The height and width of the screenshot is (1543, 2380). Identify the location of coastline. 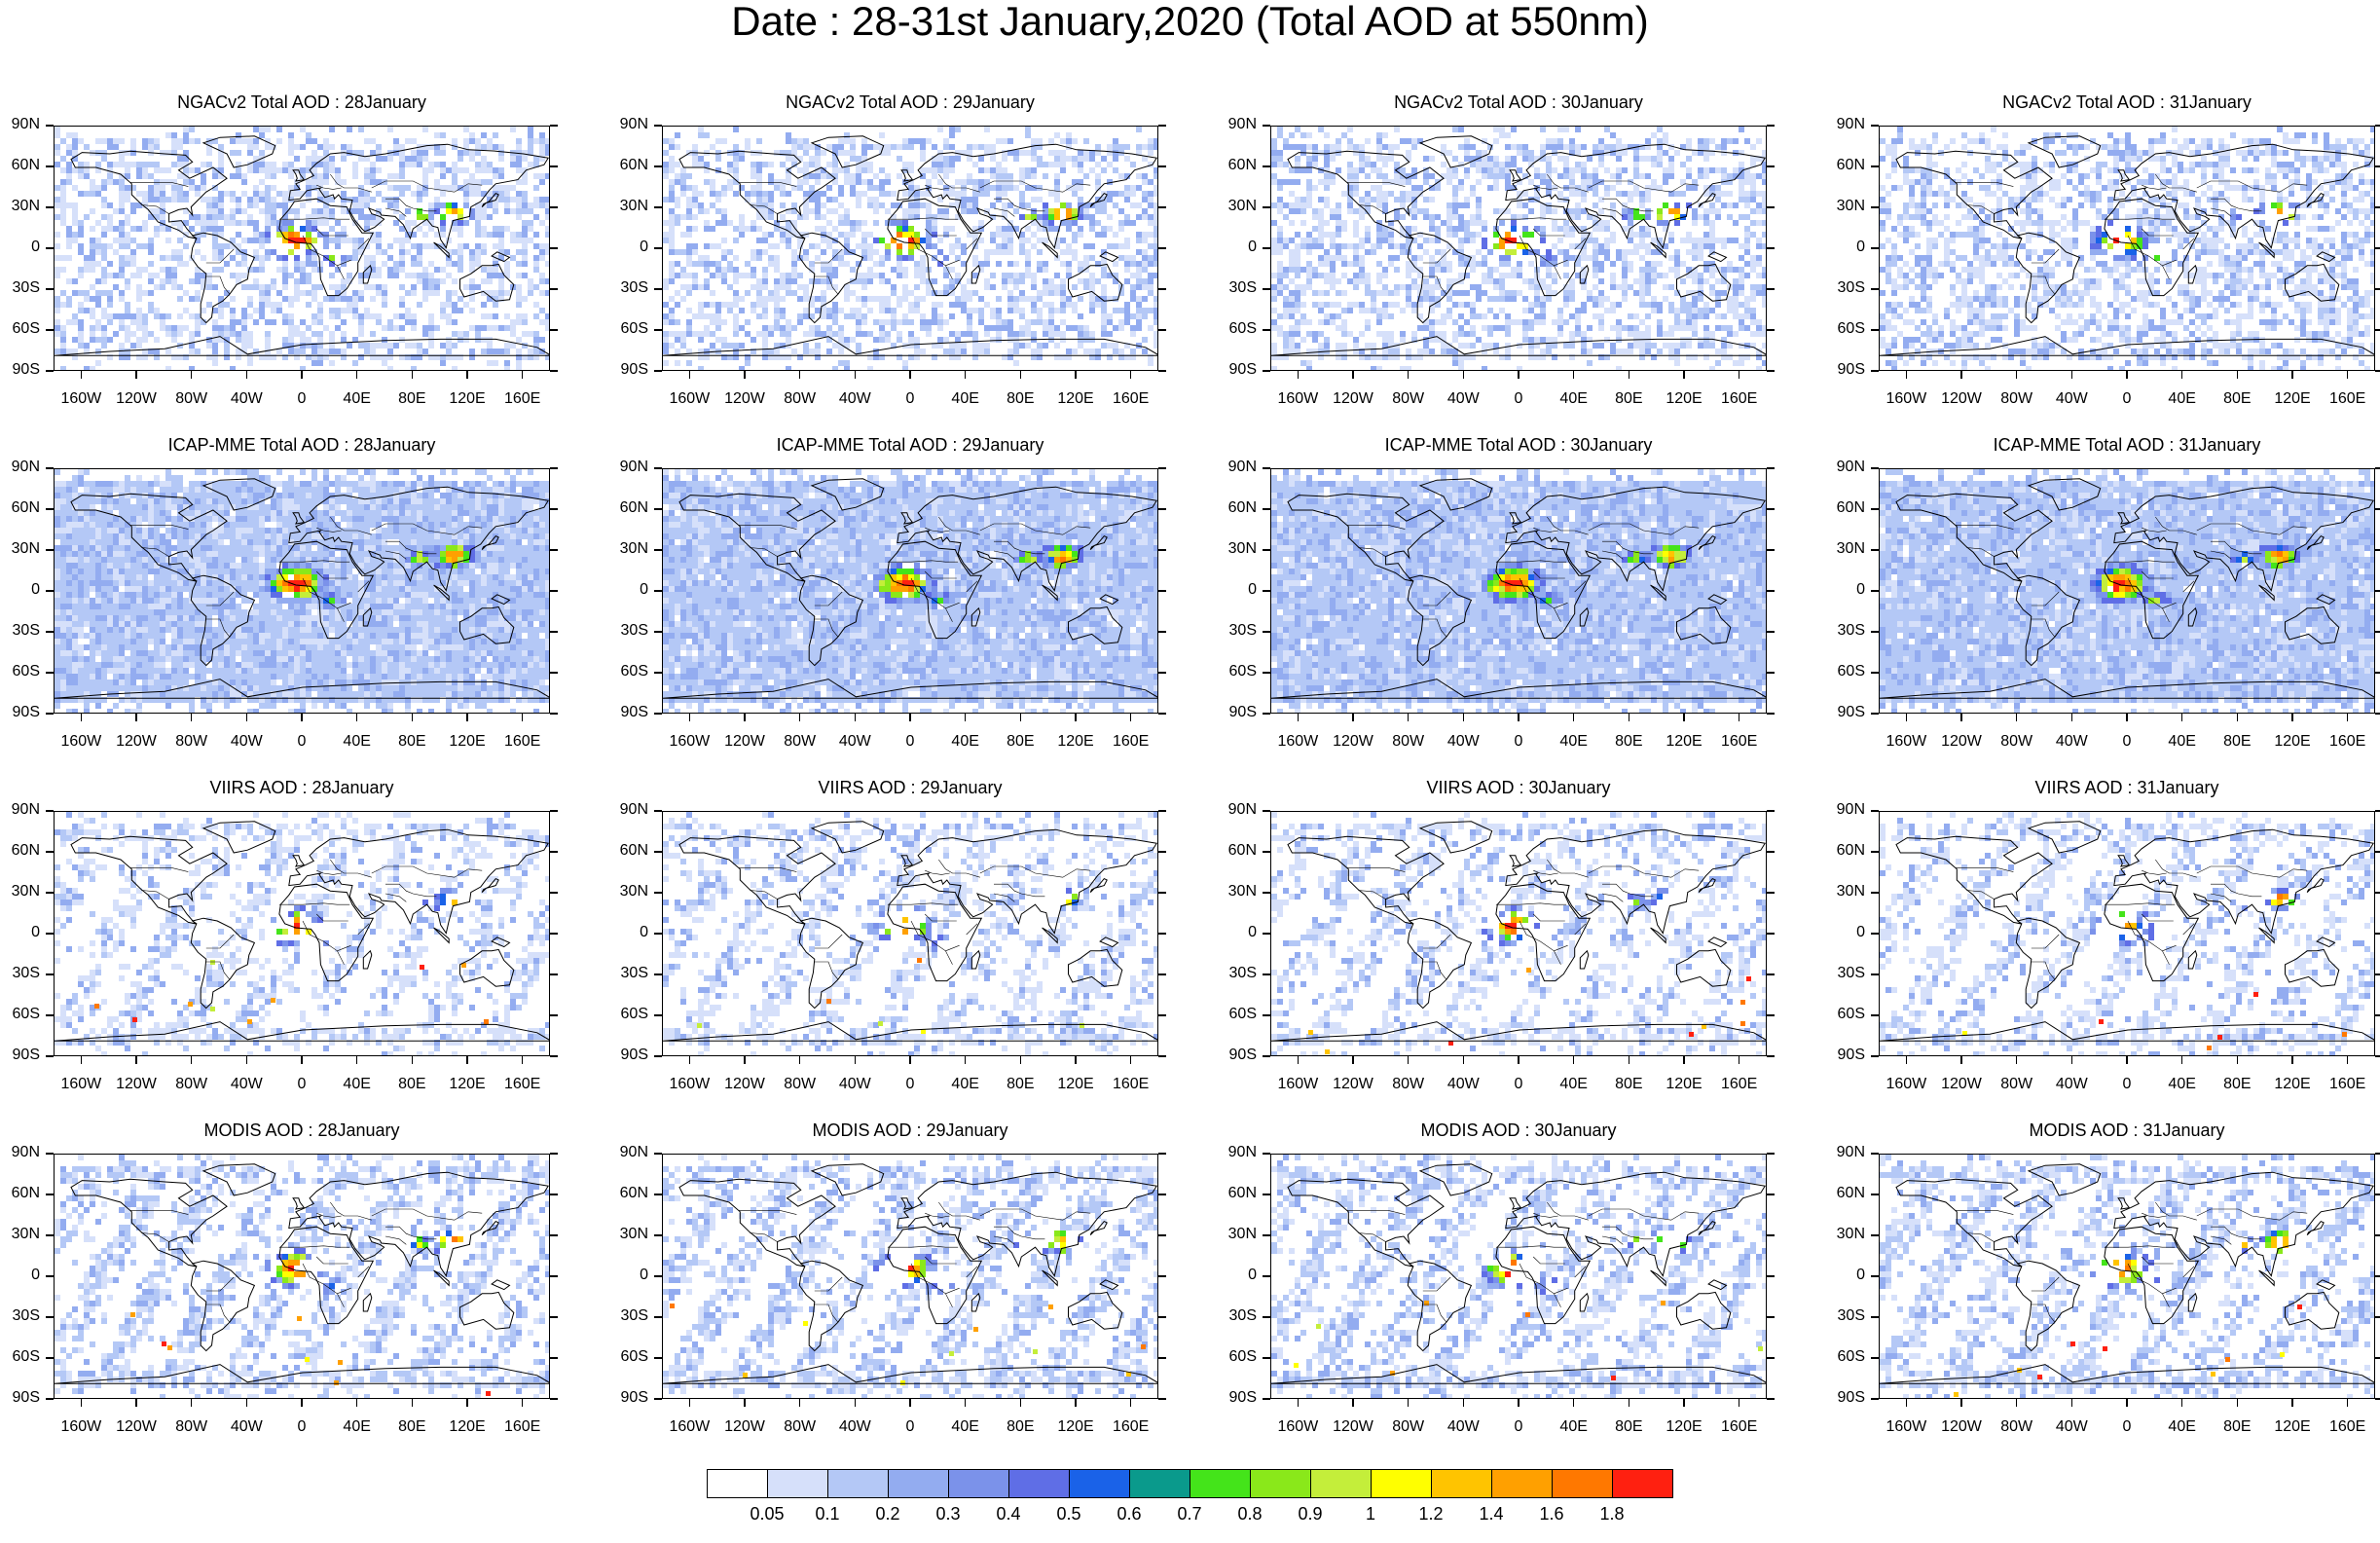
(367, 1302).